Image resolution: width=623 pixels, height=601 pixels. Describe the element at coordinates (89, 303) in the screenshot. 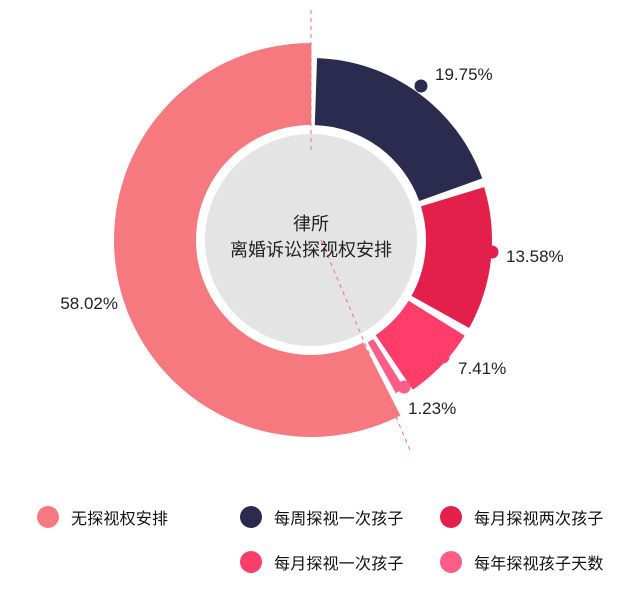

I see `data-label: 58.02%` at that location.